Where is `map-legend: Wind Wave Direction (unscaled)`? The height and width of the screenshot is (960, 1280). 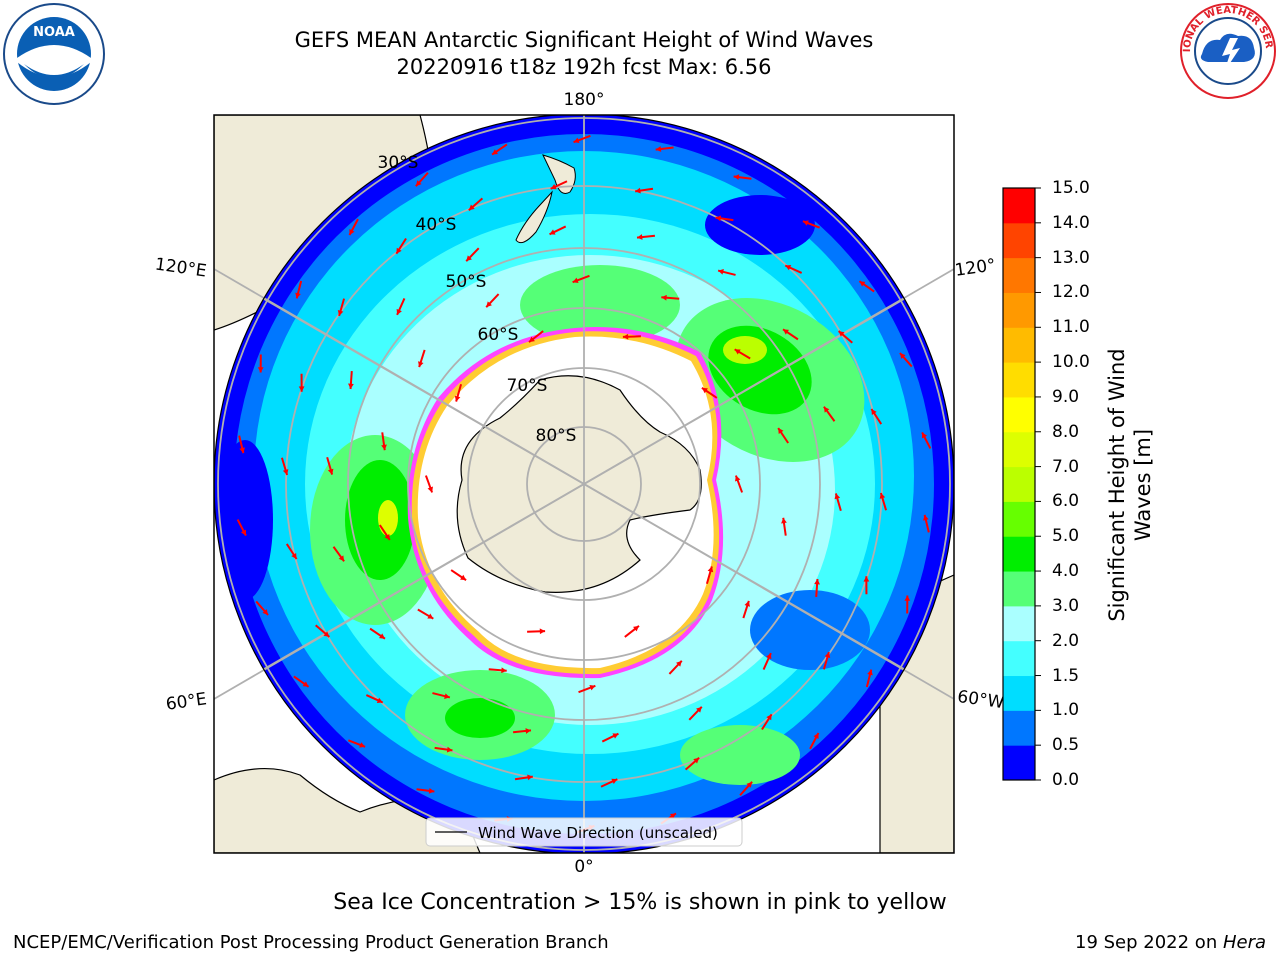
map-legend: Wind Wave Direction (unscaled) is located at coordinates (584, 832).